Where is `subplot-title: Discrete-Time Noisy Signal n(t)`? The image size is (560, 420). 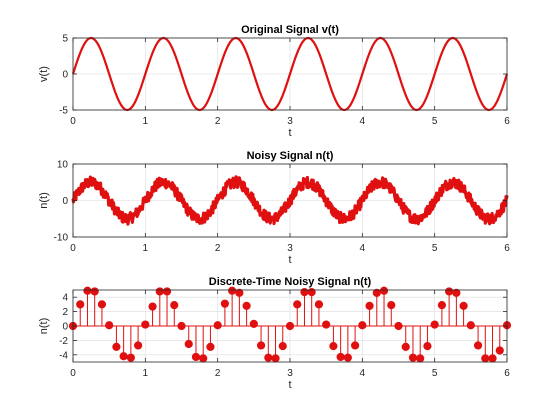
subplot-title: Discrete-Time Noisy Signal n(t) is located at coordinates (290, 282).